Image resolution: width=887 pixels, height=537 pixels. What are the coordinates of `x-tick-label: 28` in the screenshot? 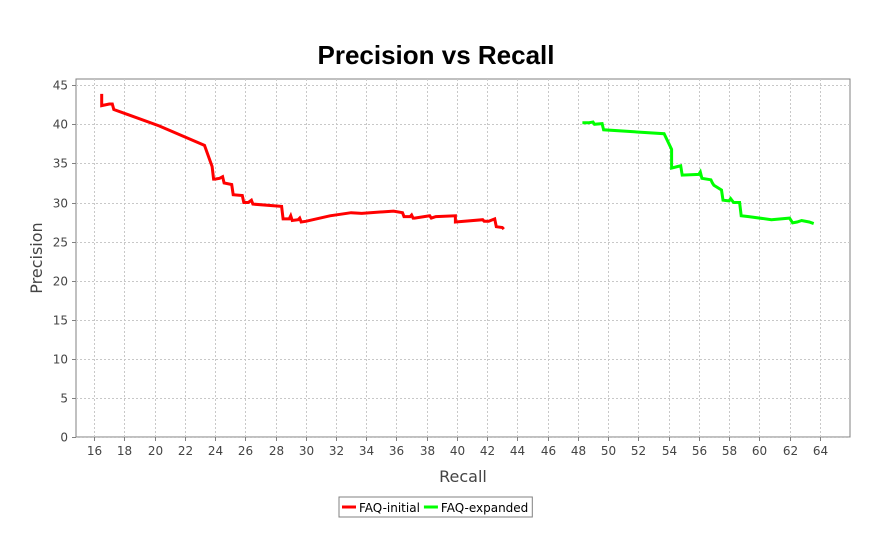 It's located at (276, 451).